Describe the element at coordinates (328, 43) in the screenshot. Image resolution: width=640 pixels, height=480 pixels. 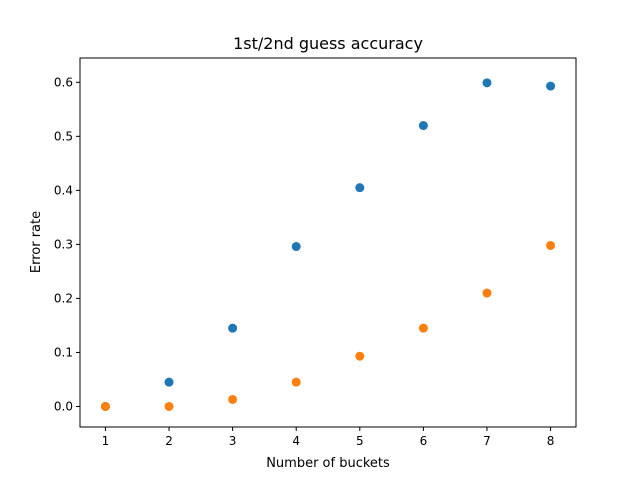
I see `chart-title: 1st/2nd guess accuracy` at that location.